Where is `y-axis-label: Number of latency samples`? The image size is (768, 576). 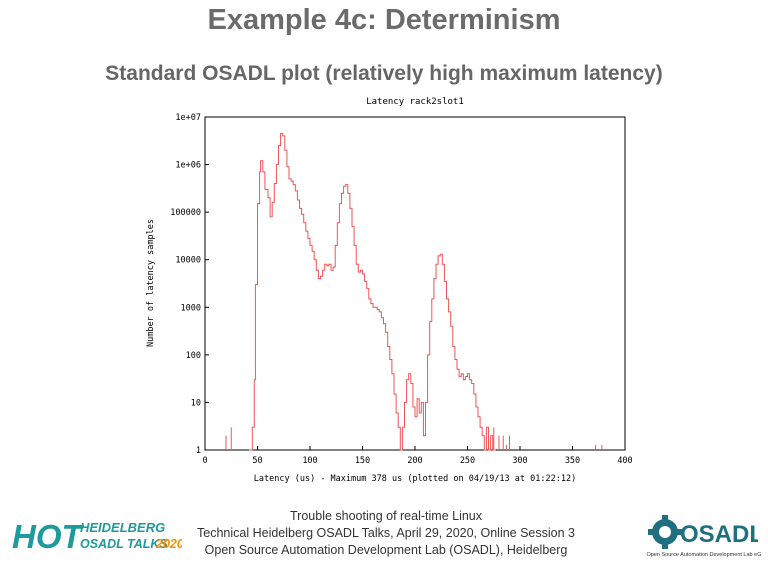 y-axis-label: Number of latency samples is located at coordinates (151, 283).